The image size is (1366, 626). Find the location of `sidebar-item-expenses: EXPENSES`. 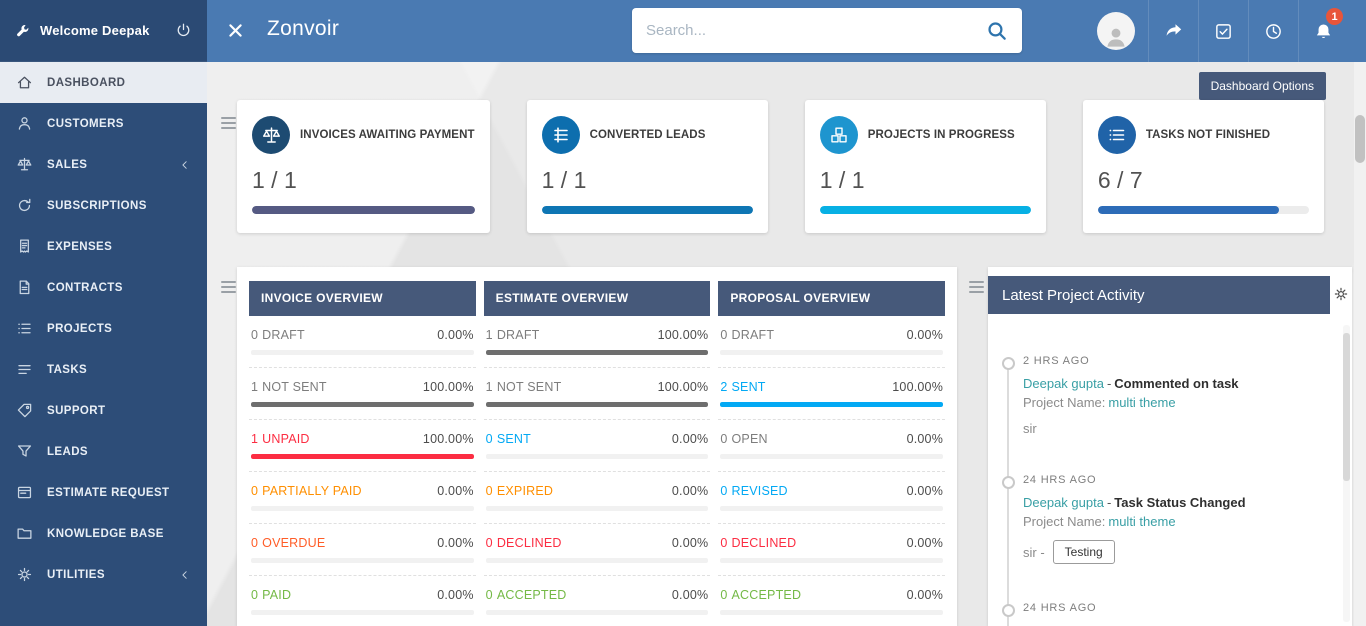

sidebar-item-expenses: EXPENSES is located at coordinates (103, 246).